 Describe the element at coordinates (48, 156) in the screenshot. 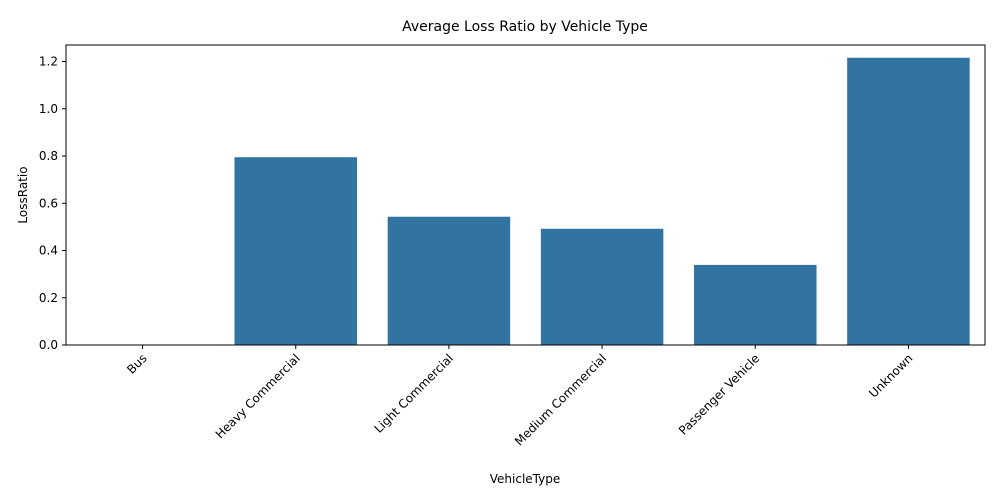

I see `y-tick-label: 0.8` at that location.